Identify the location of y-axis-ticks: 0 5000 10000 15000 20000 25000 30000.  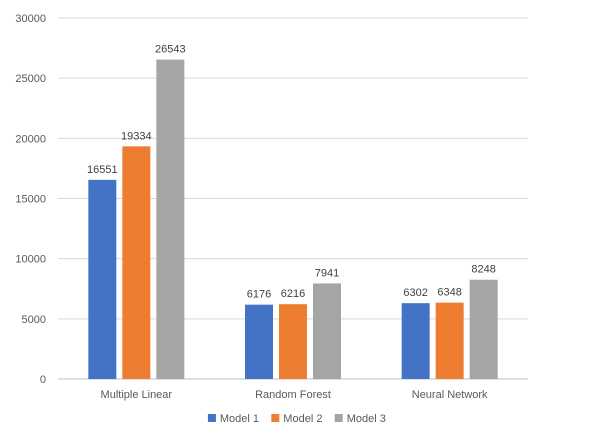
(30, 199).